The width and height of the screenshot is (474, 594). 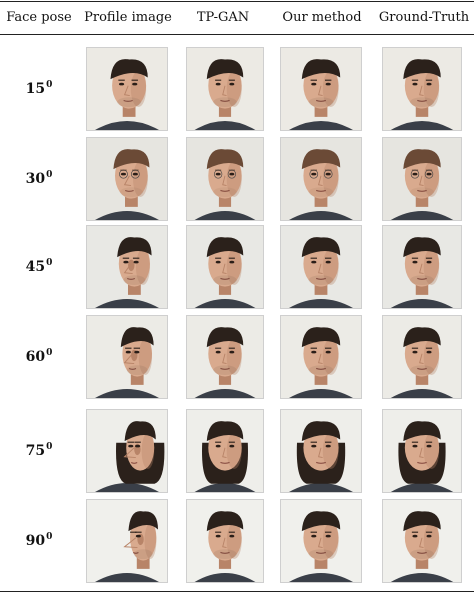 What do you see at coordinates (223, 17) in the screenshot?
I see `header-tp-gan: TP-GAN` at bounding box center [223, 17].